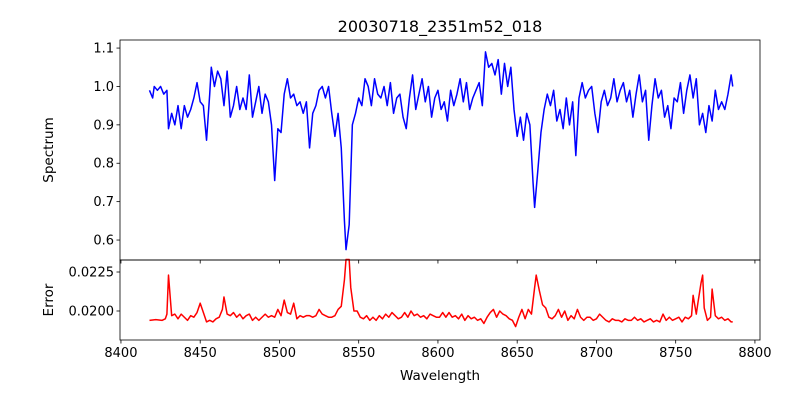 Image resolution: width=800 pixels, height=400 pixels. Describe the element at coordinates (440, 376) in the screenshot. I see `x-axis-label: Wavelength` at that location.